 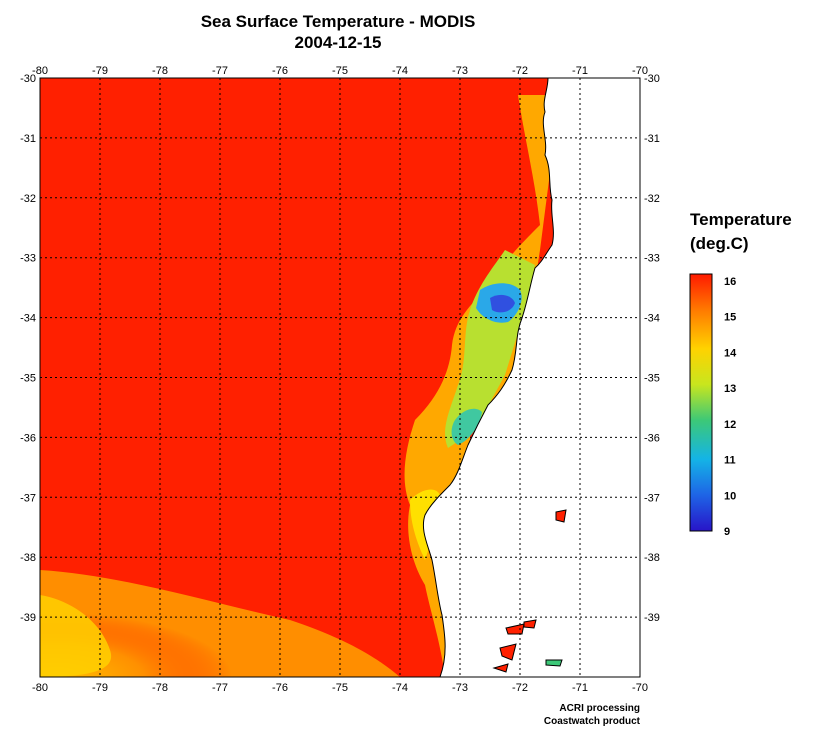 I want to click on lat-tick-left: -38, so click(x=28, y=558).